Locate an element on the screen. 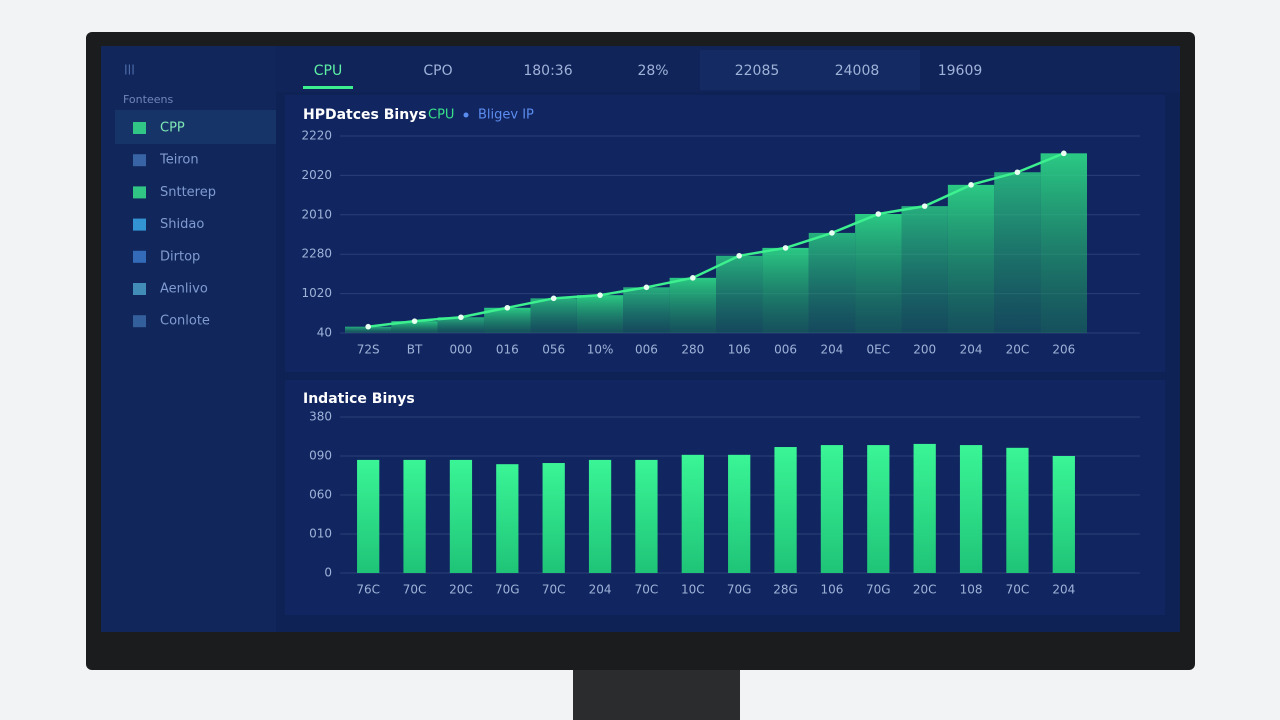  x-tick-label: 206 is located at coordinates (1063, 350).